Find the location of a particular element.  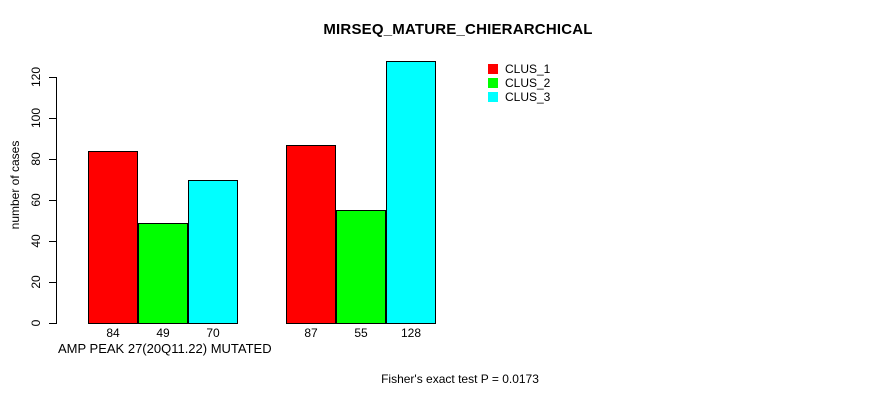

bar-value-label: 87 is located at coordinates (311, 333).